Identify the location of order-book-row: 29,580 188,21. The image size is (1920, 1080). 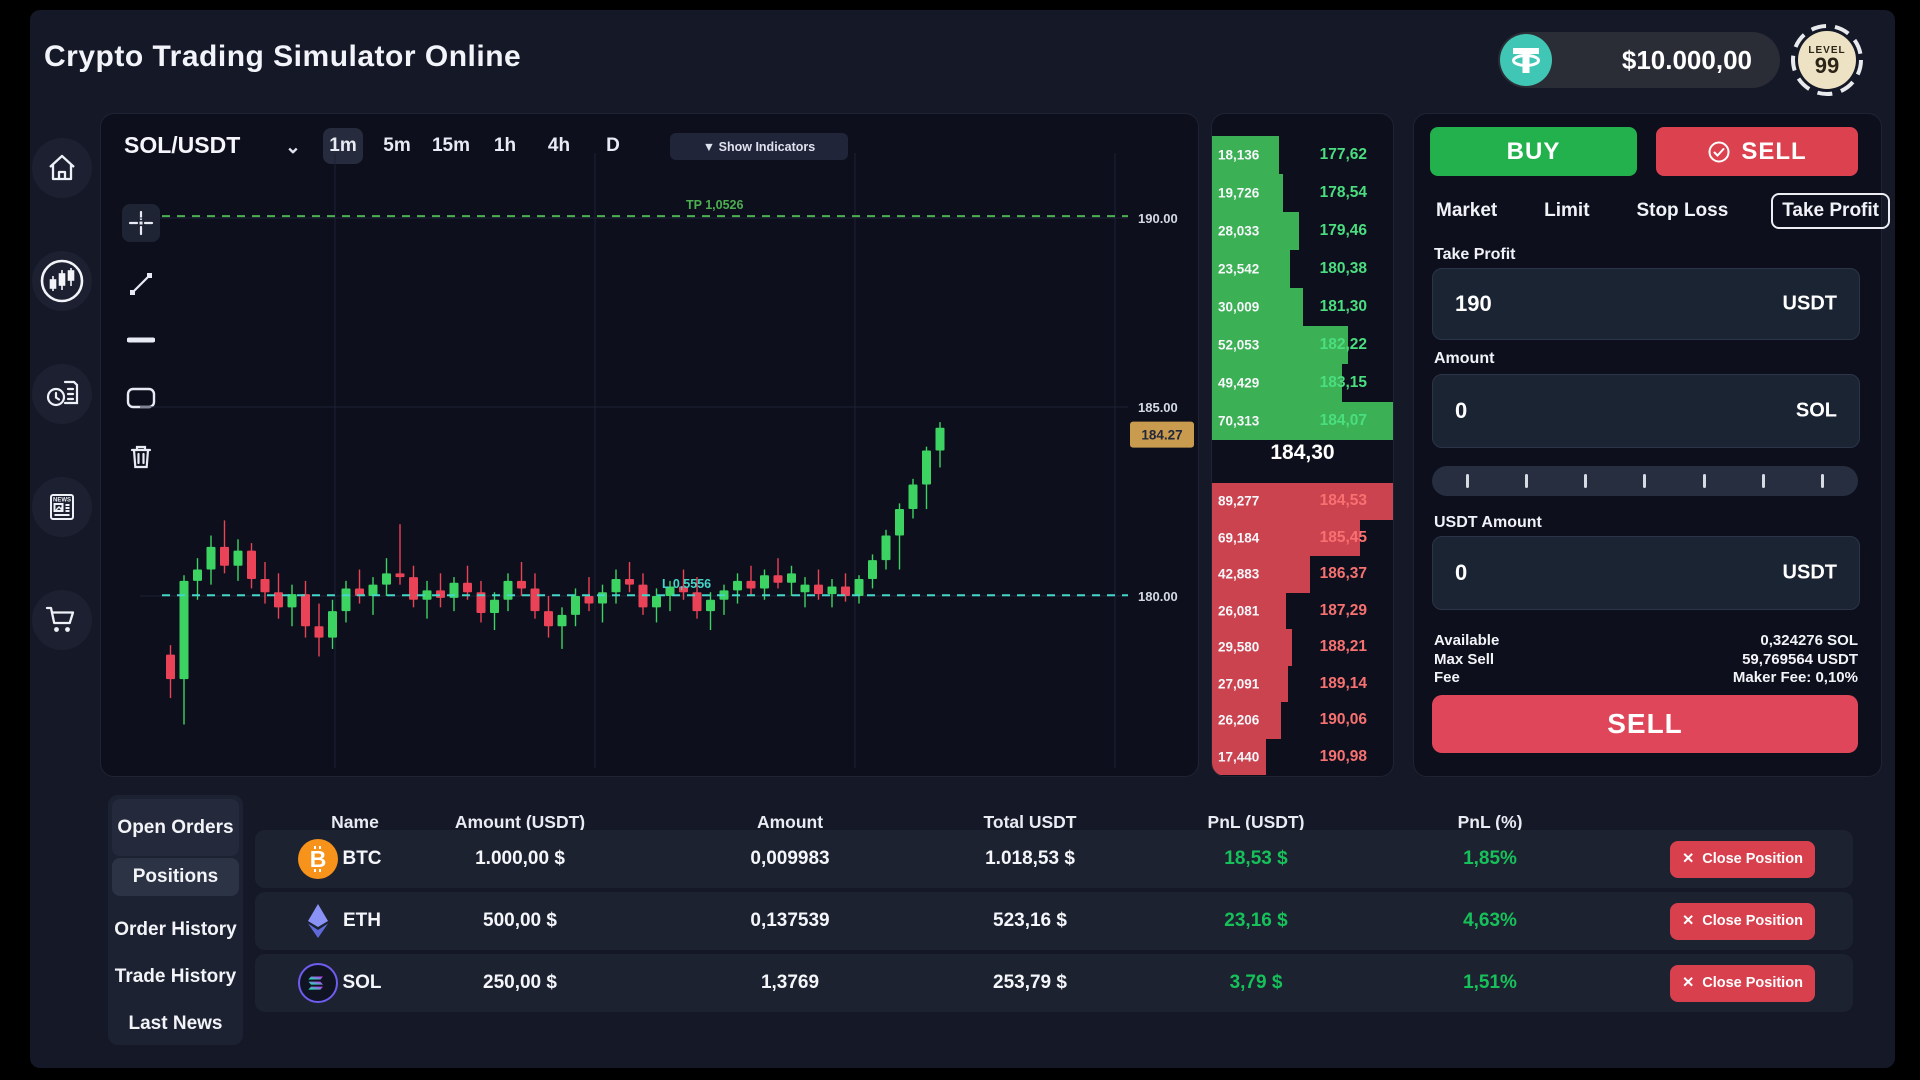
(1302, 647).